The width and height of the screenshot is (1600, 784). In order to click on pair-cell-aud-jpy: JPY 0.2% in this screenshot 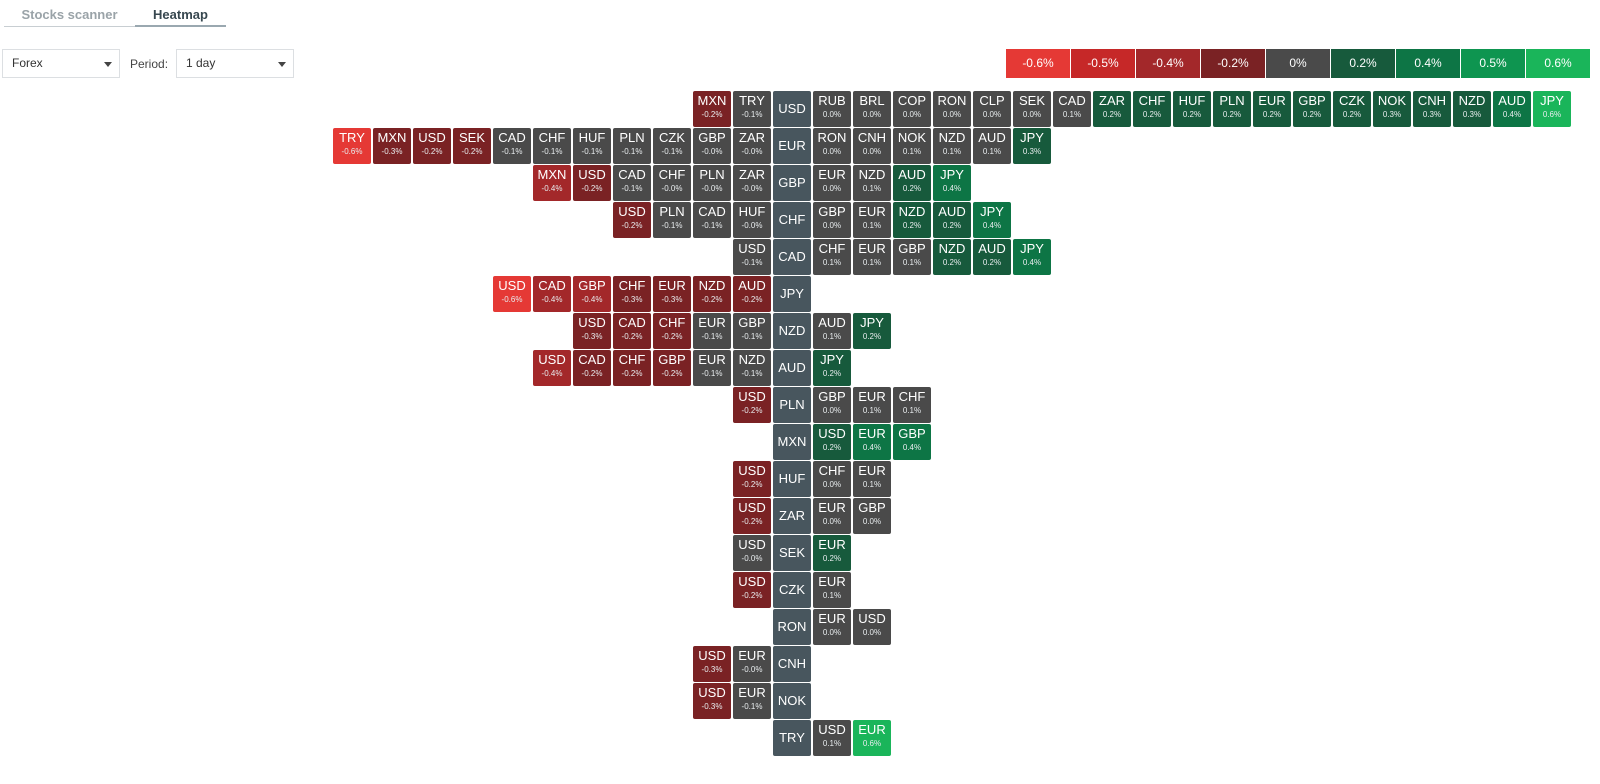, I will do `click(832, 368)`.